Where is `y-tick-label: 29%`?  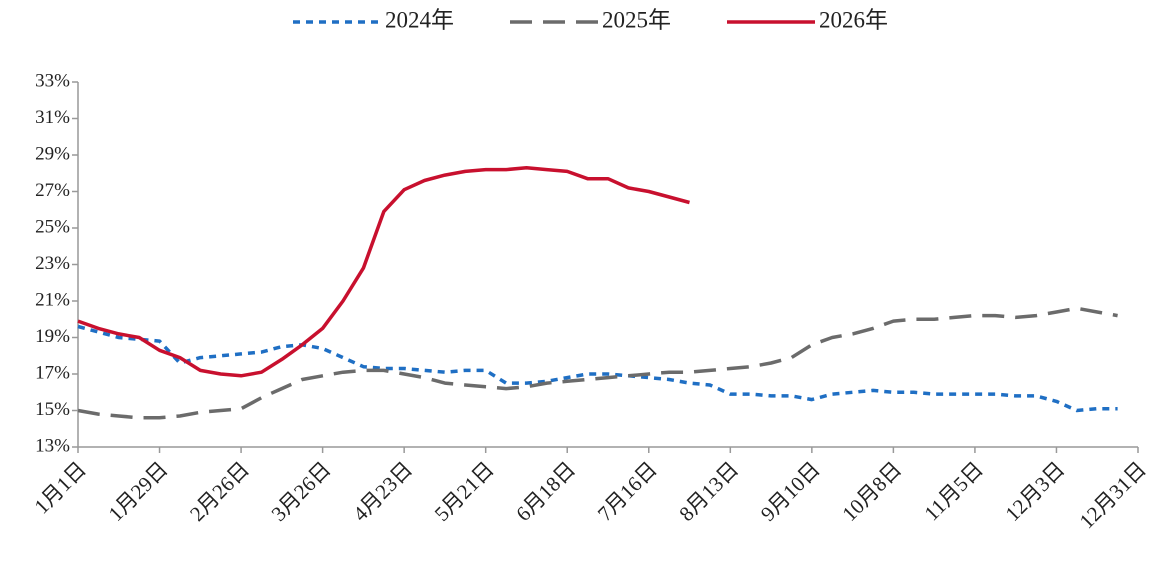
y-tick-label: 29% is located at coordinates (52, 153).